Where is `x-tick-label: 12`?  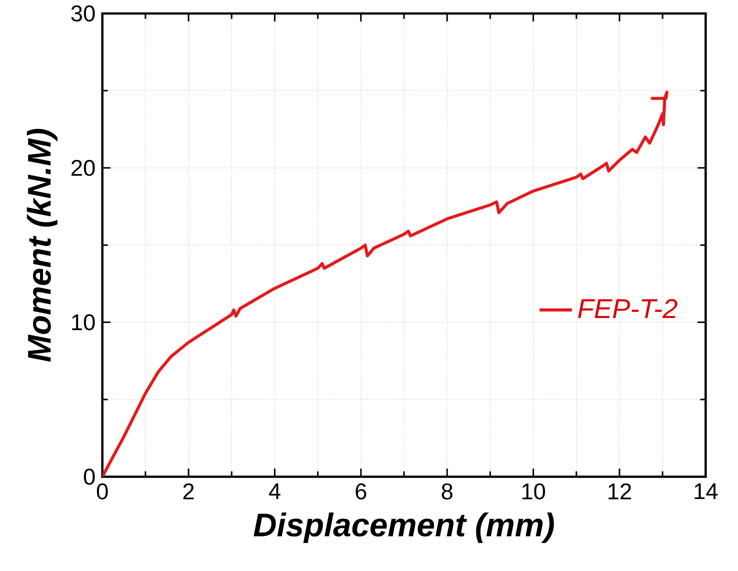
x-tick-label: 12 is located at coordinates (619, 491).